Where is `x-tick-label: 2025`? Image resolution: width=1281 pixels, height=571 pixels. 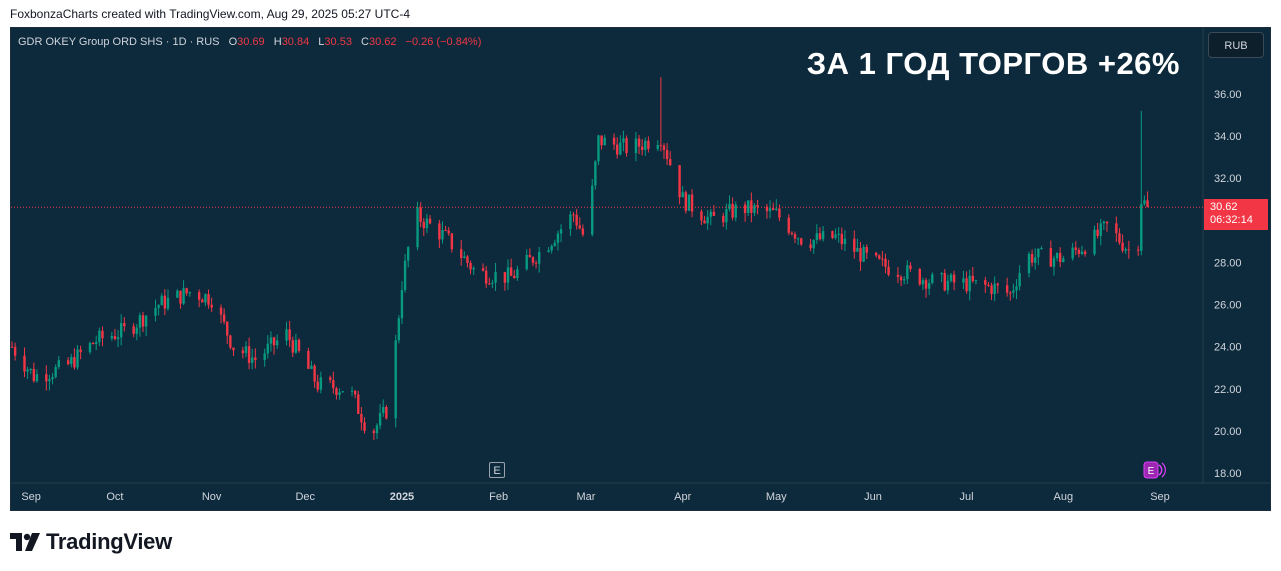
x-tick-label: 2025 is located at coordinates (402, 497).